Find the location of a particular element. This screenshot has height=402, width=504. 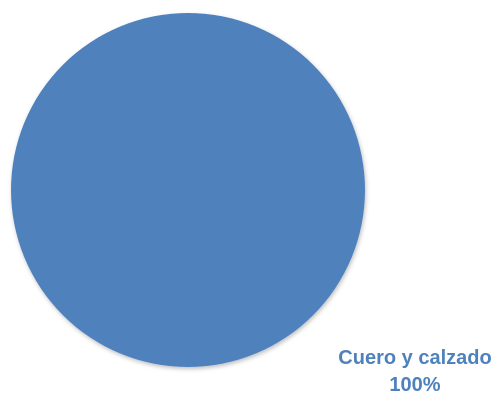

slice-label-category: Cuero y calzado is located at coordinates (414, 358).